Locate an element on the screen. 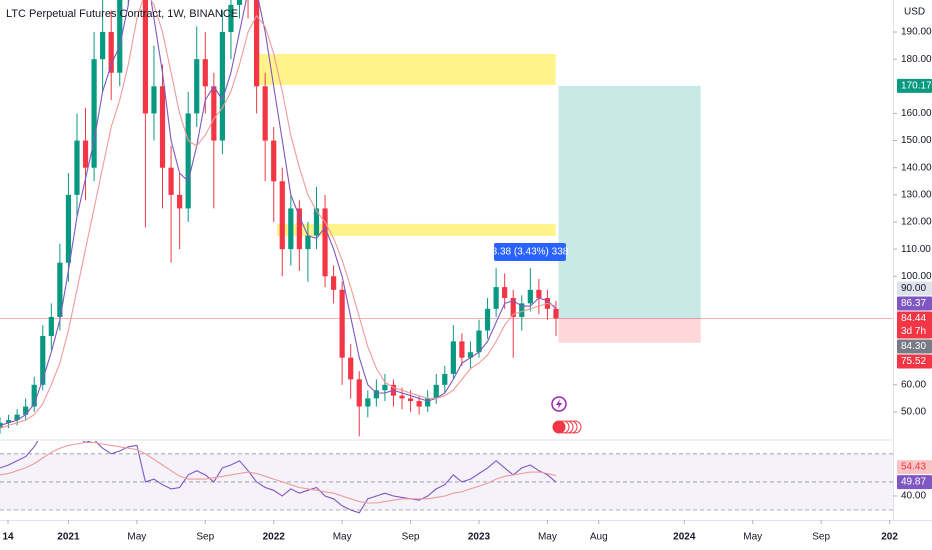  x-tick-label: 202 is located at coordinates (889, 537).